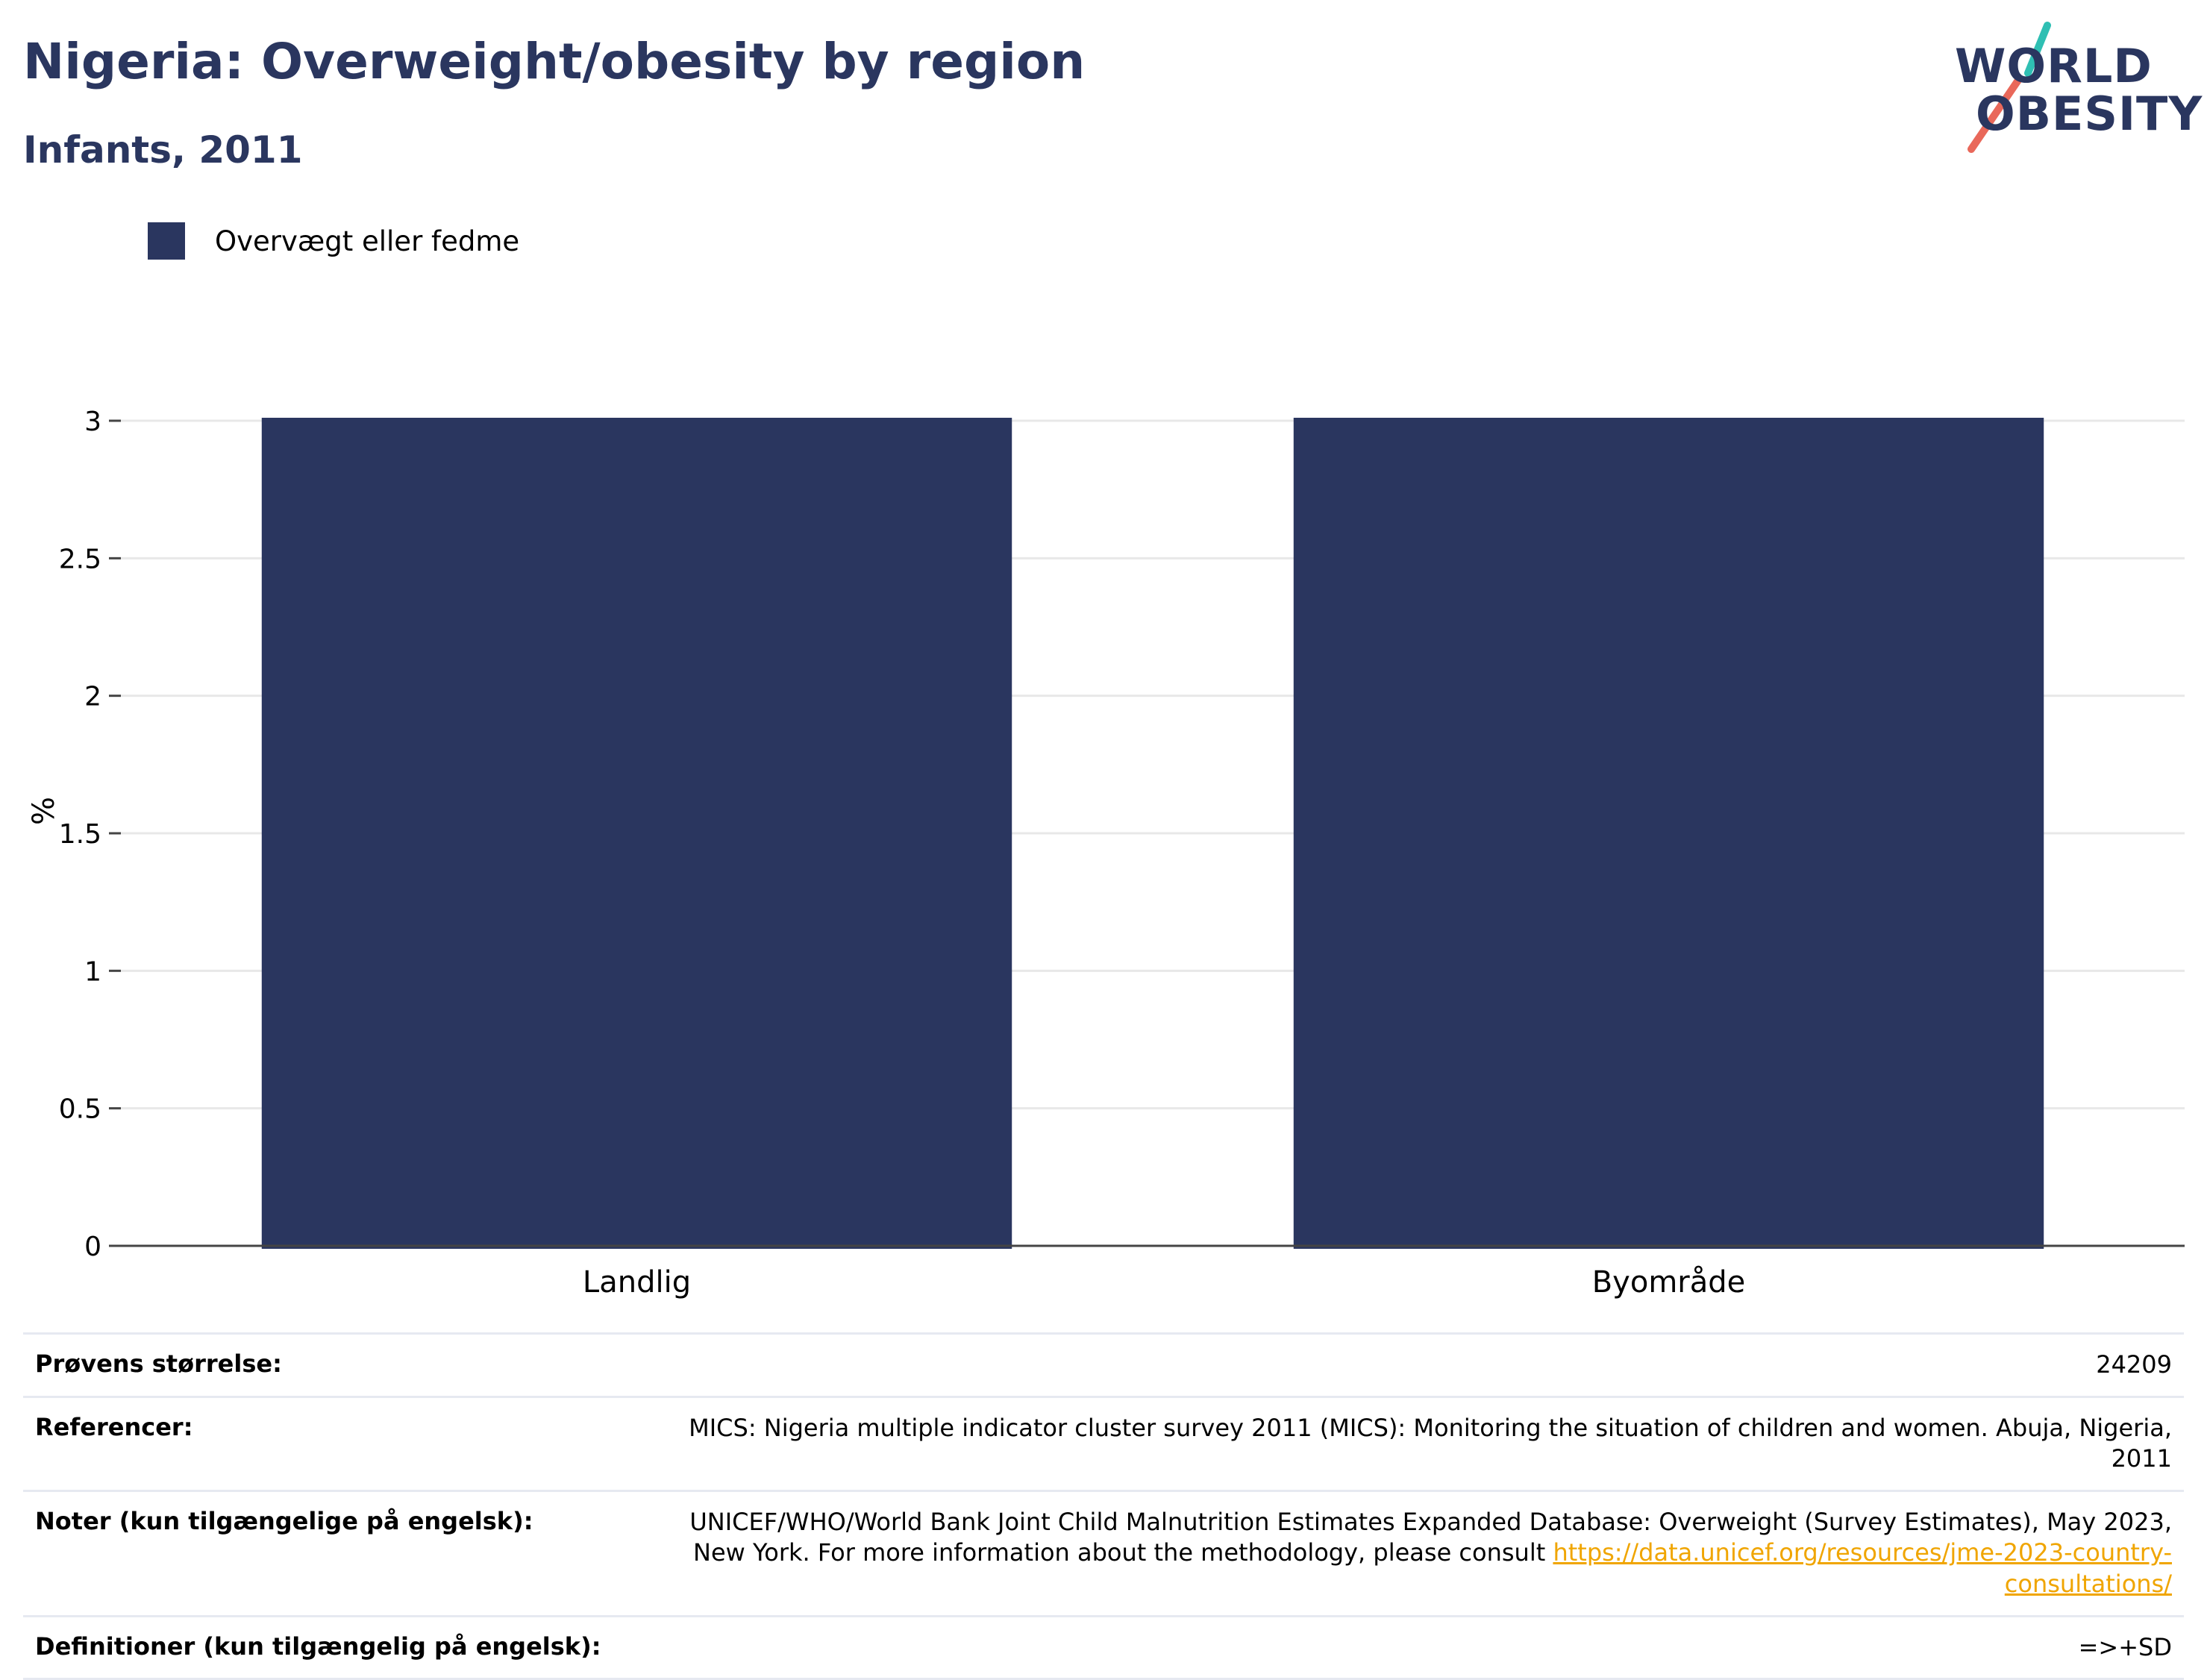 The width and height of the screenshot is (2207, 1680). What do you see at coordinates (2089, 114) in the screenshot?
I see `logo-word-obesity: OBESITY` at bounding box center [2089, 114].